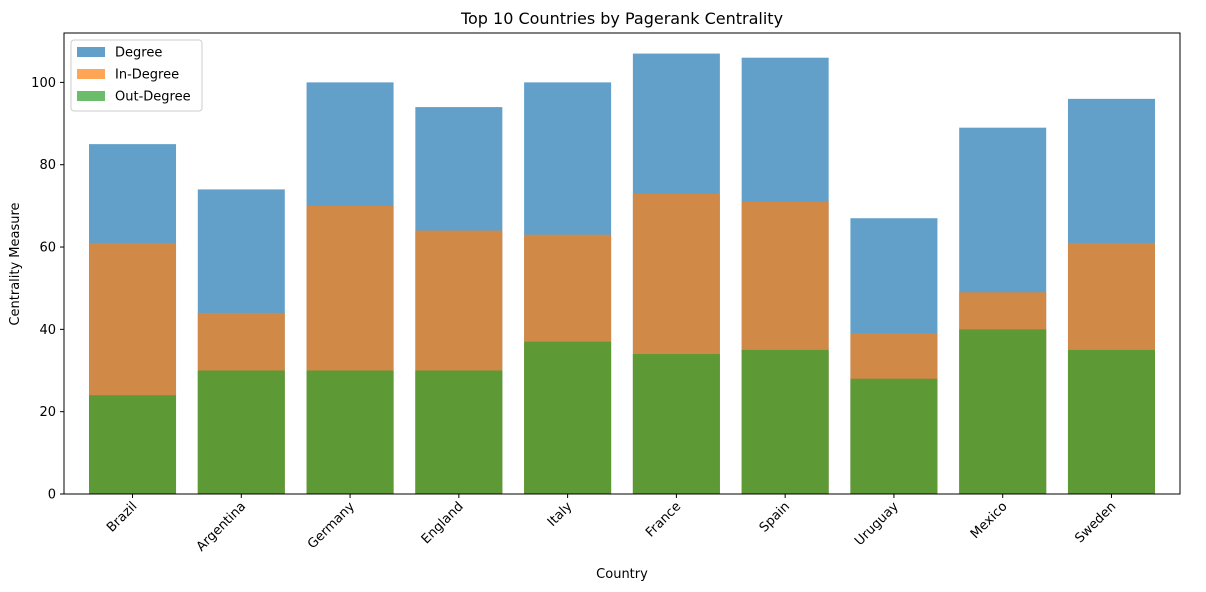  I want to click on bar-out-degree-uruguay, so click(894, 436).